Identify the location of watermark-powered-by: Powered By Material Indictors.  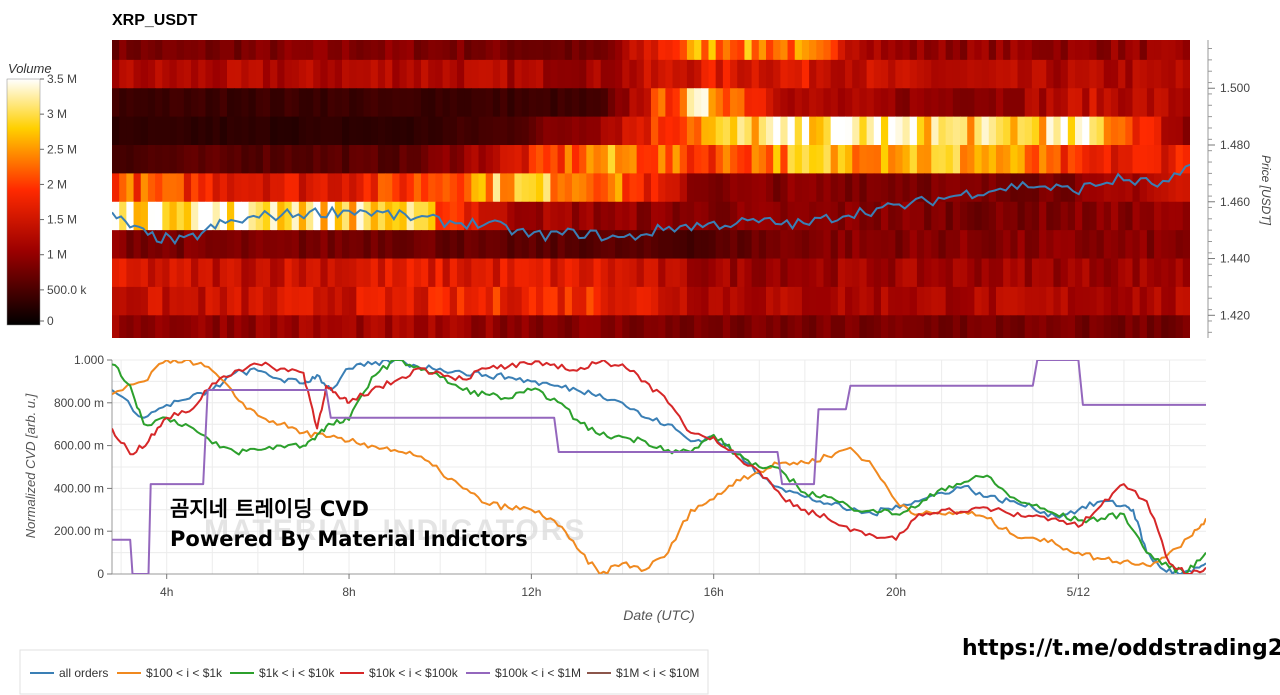
(349, 539).